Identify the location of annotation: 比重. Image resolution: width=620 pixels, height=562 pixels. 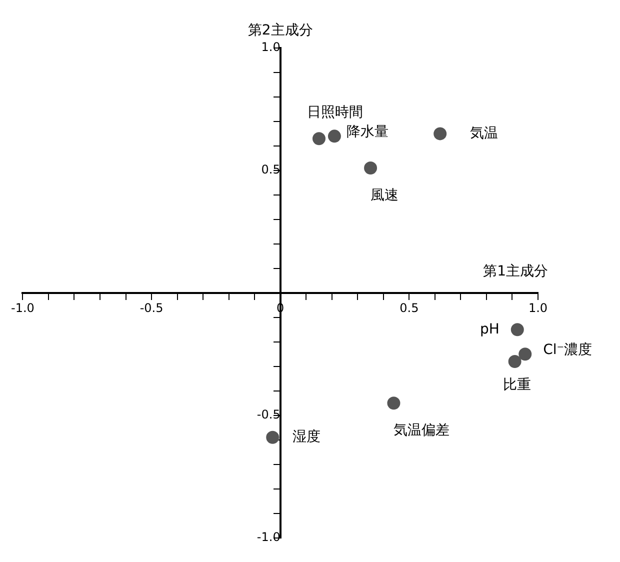
(516, 385).